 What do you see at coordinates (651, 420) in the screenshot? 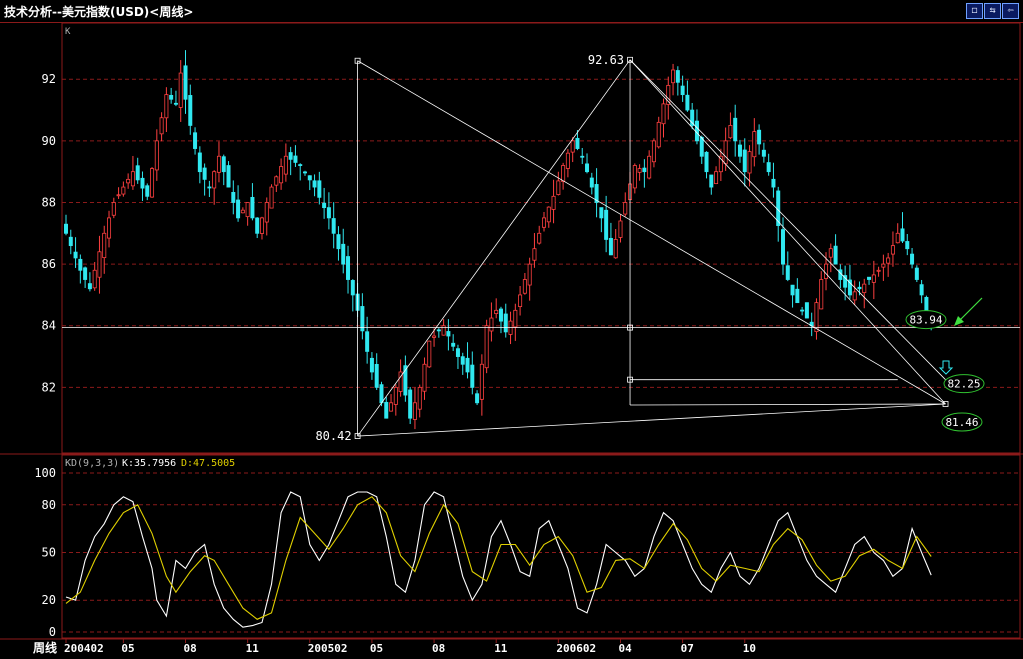
I see `fan-line-low-target` at bounding box center [651, 420].